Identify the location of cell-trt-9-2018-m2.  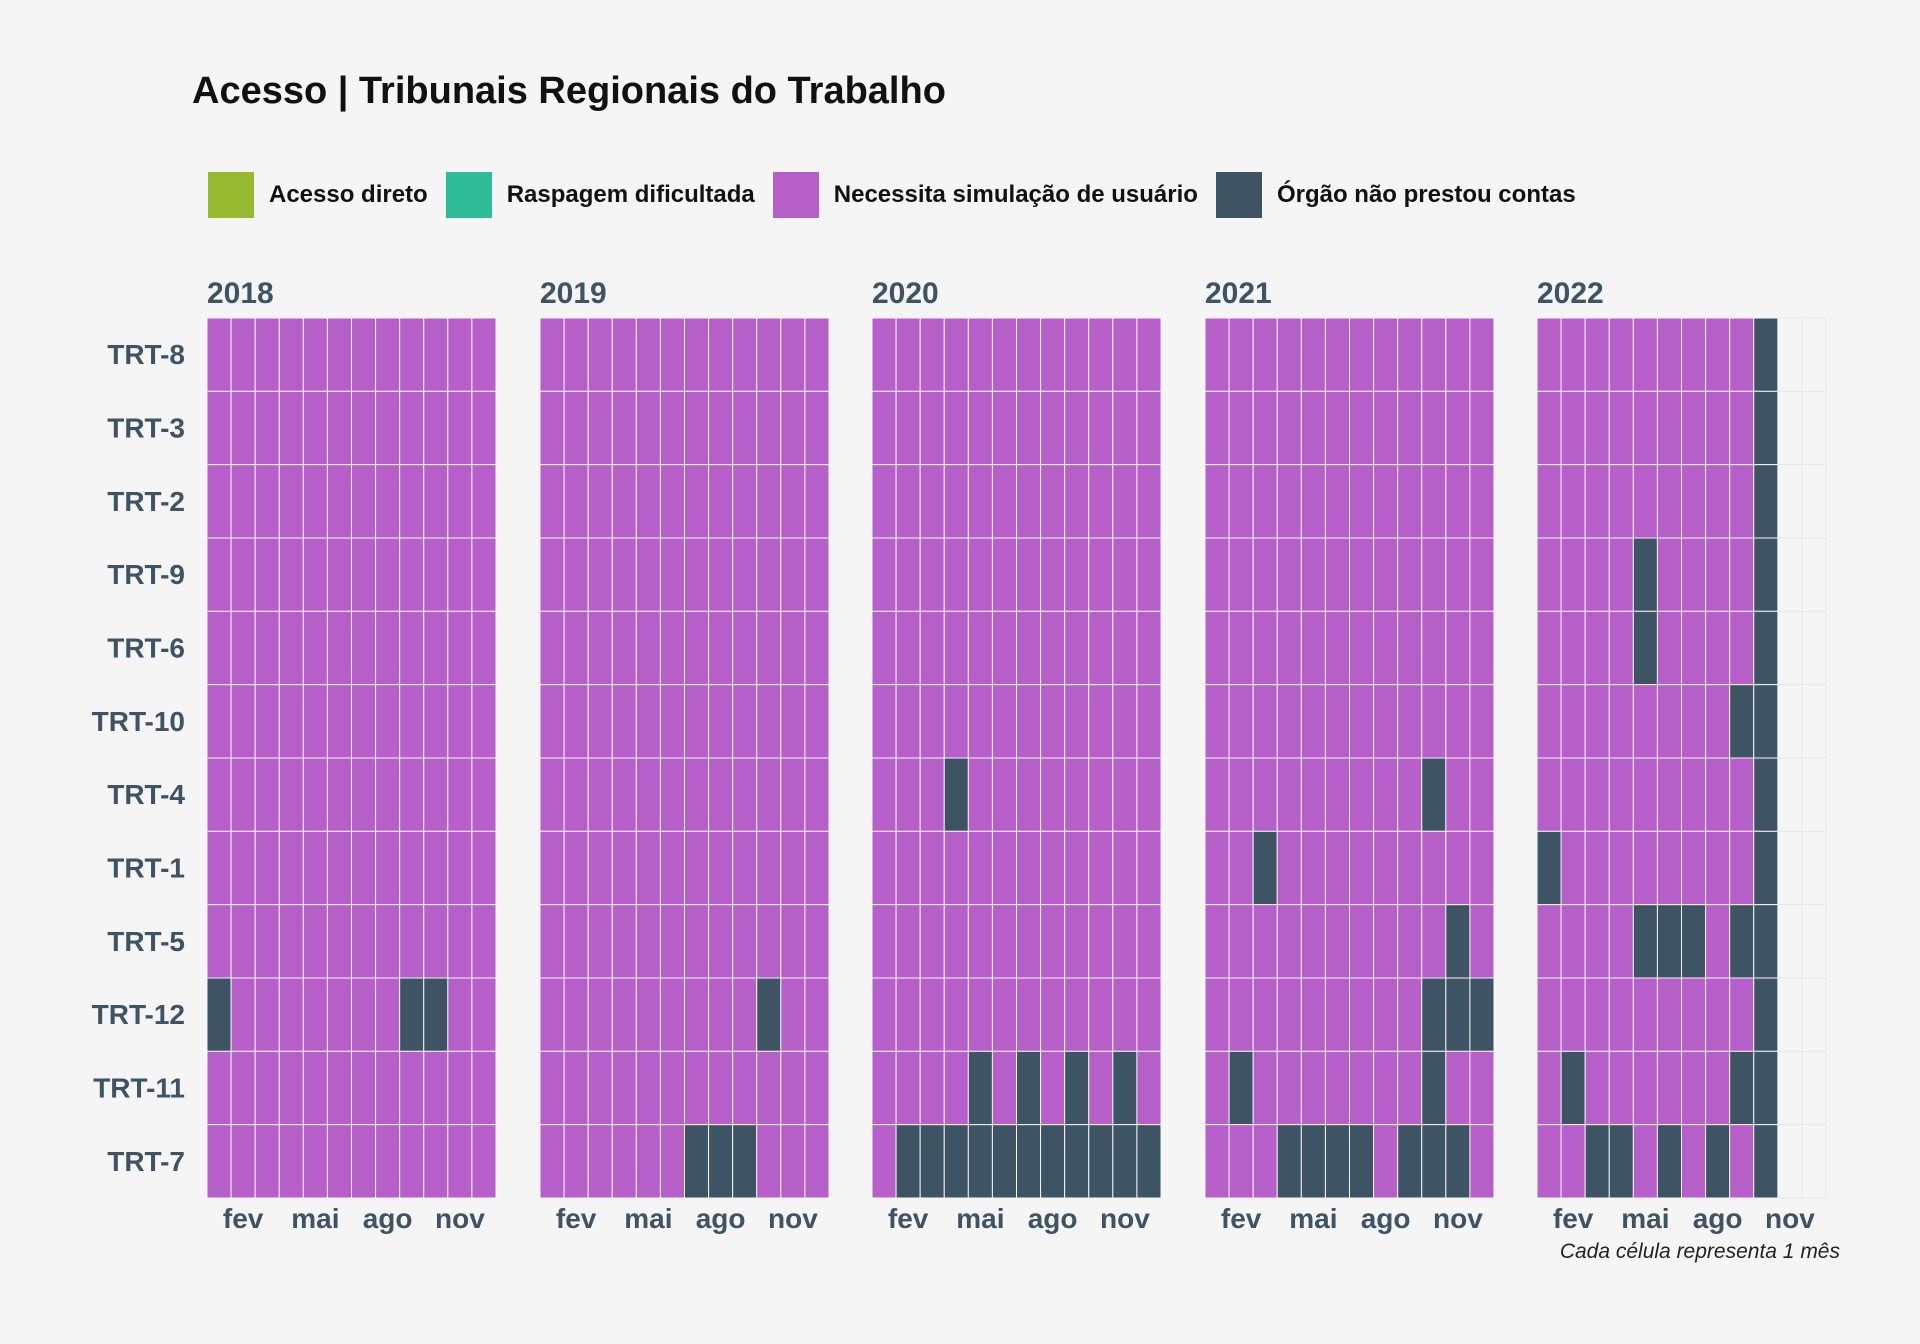
(243, 574).